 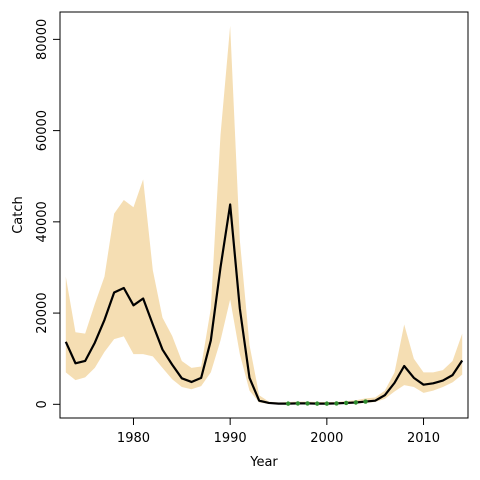 I want to click on y-tick-label: 80000, so click(x=42, y=39).